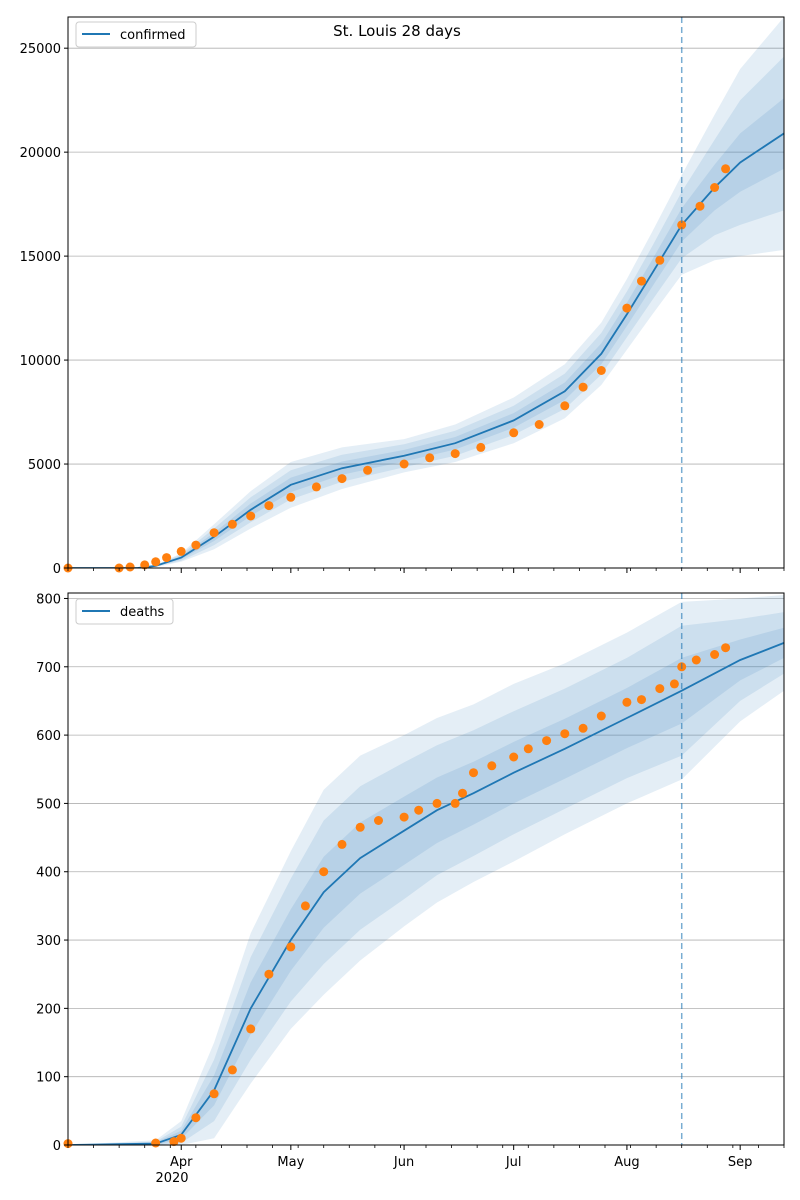 The height and width of the screenshot is (1200, 800). Describe the element at coordinates (48, 873) in the screenshot. I see `y-tick-label: 400` at that location.